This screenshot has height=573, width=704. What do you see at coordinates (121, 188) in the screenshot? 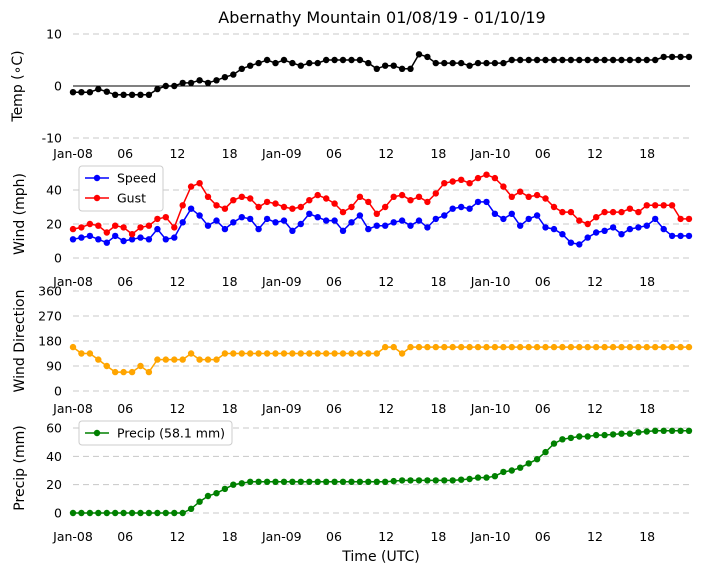
I see `legend: Speed Gust` at bounding box center [121, 188].